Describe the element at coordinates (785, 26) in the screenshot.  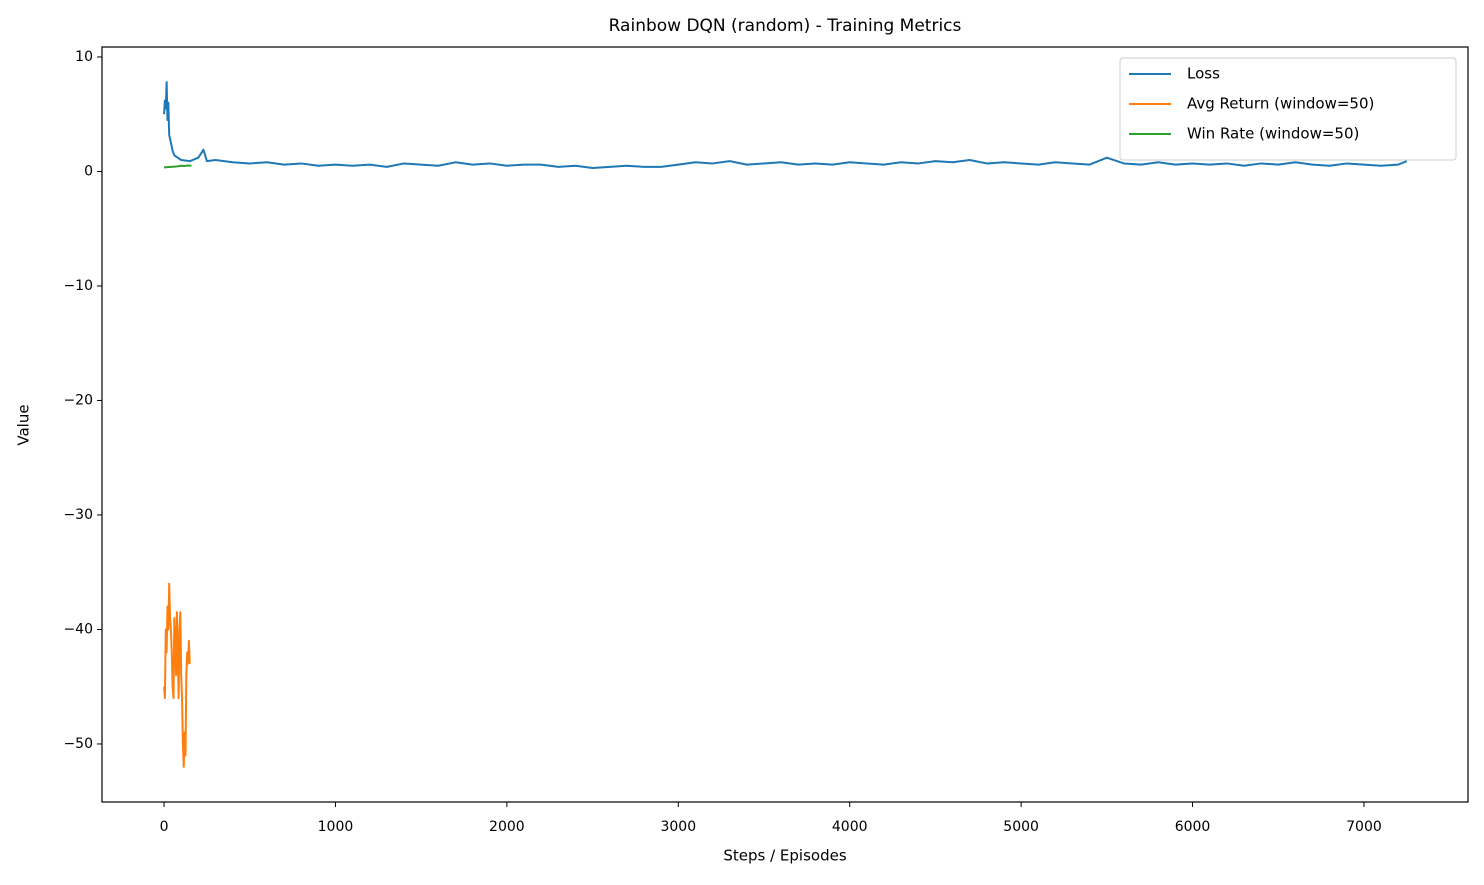
I see `chart-title: Rainbow DQN (random) - Training Metrics` at that location.